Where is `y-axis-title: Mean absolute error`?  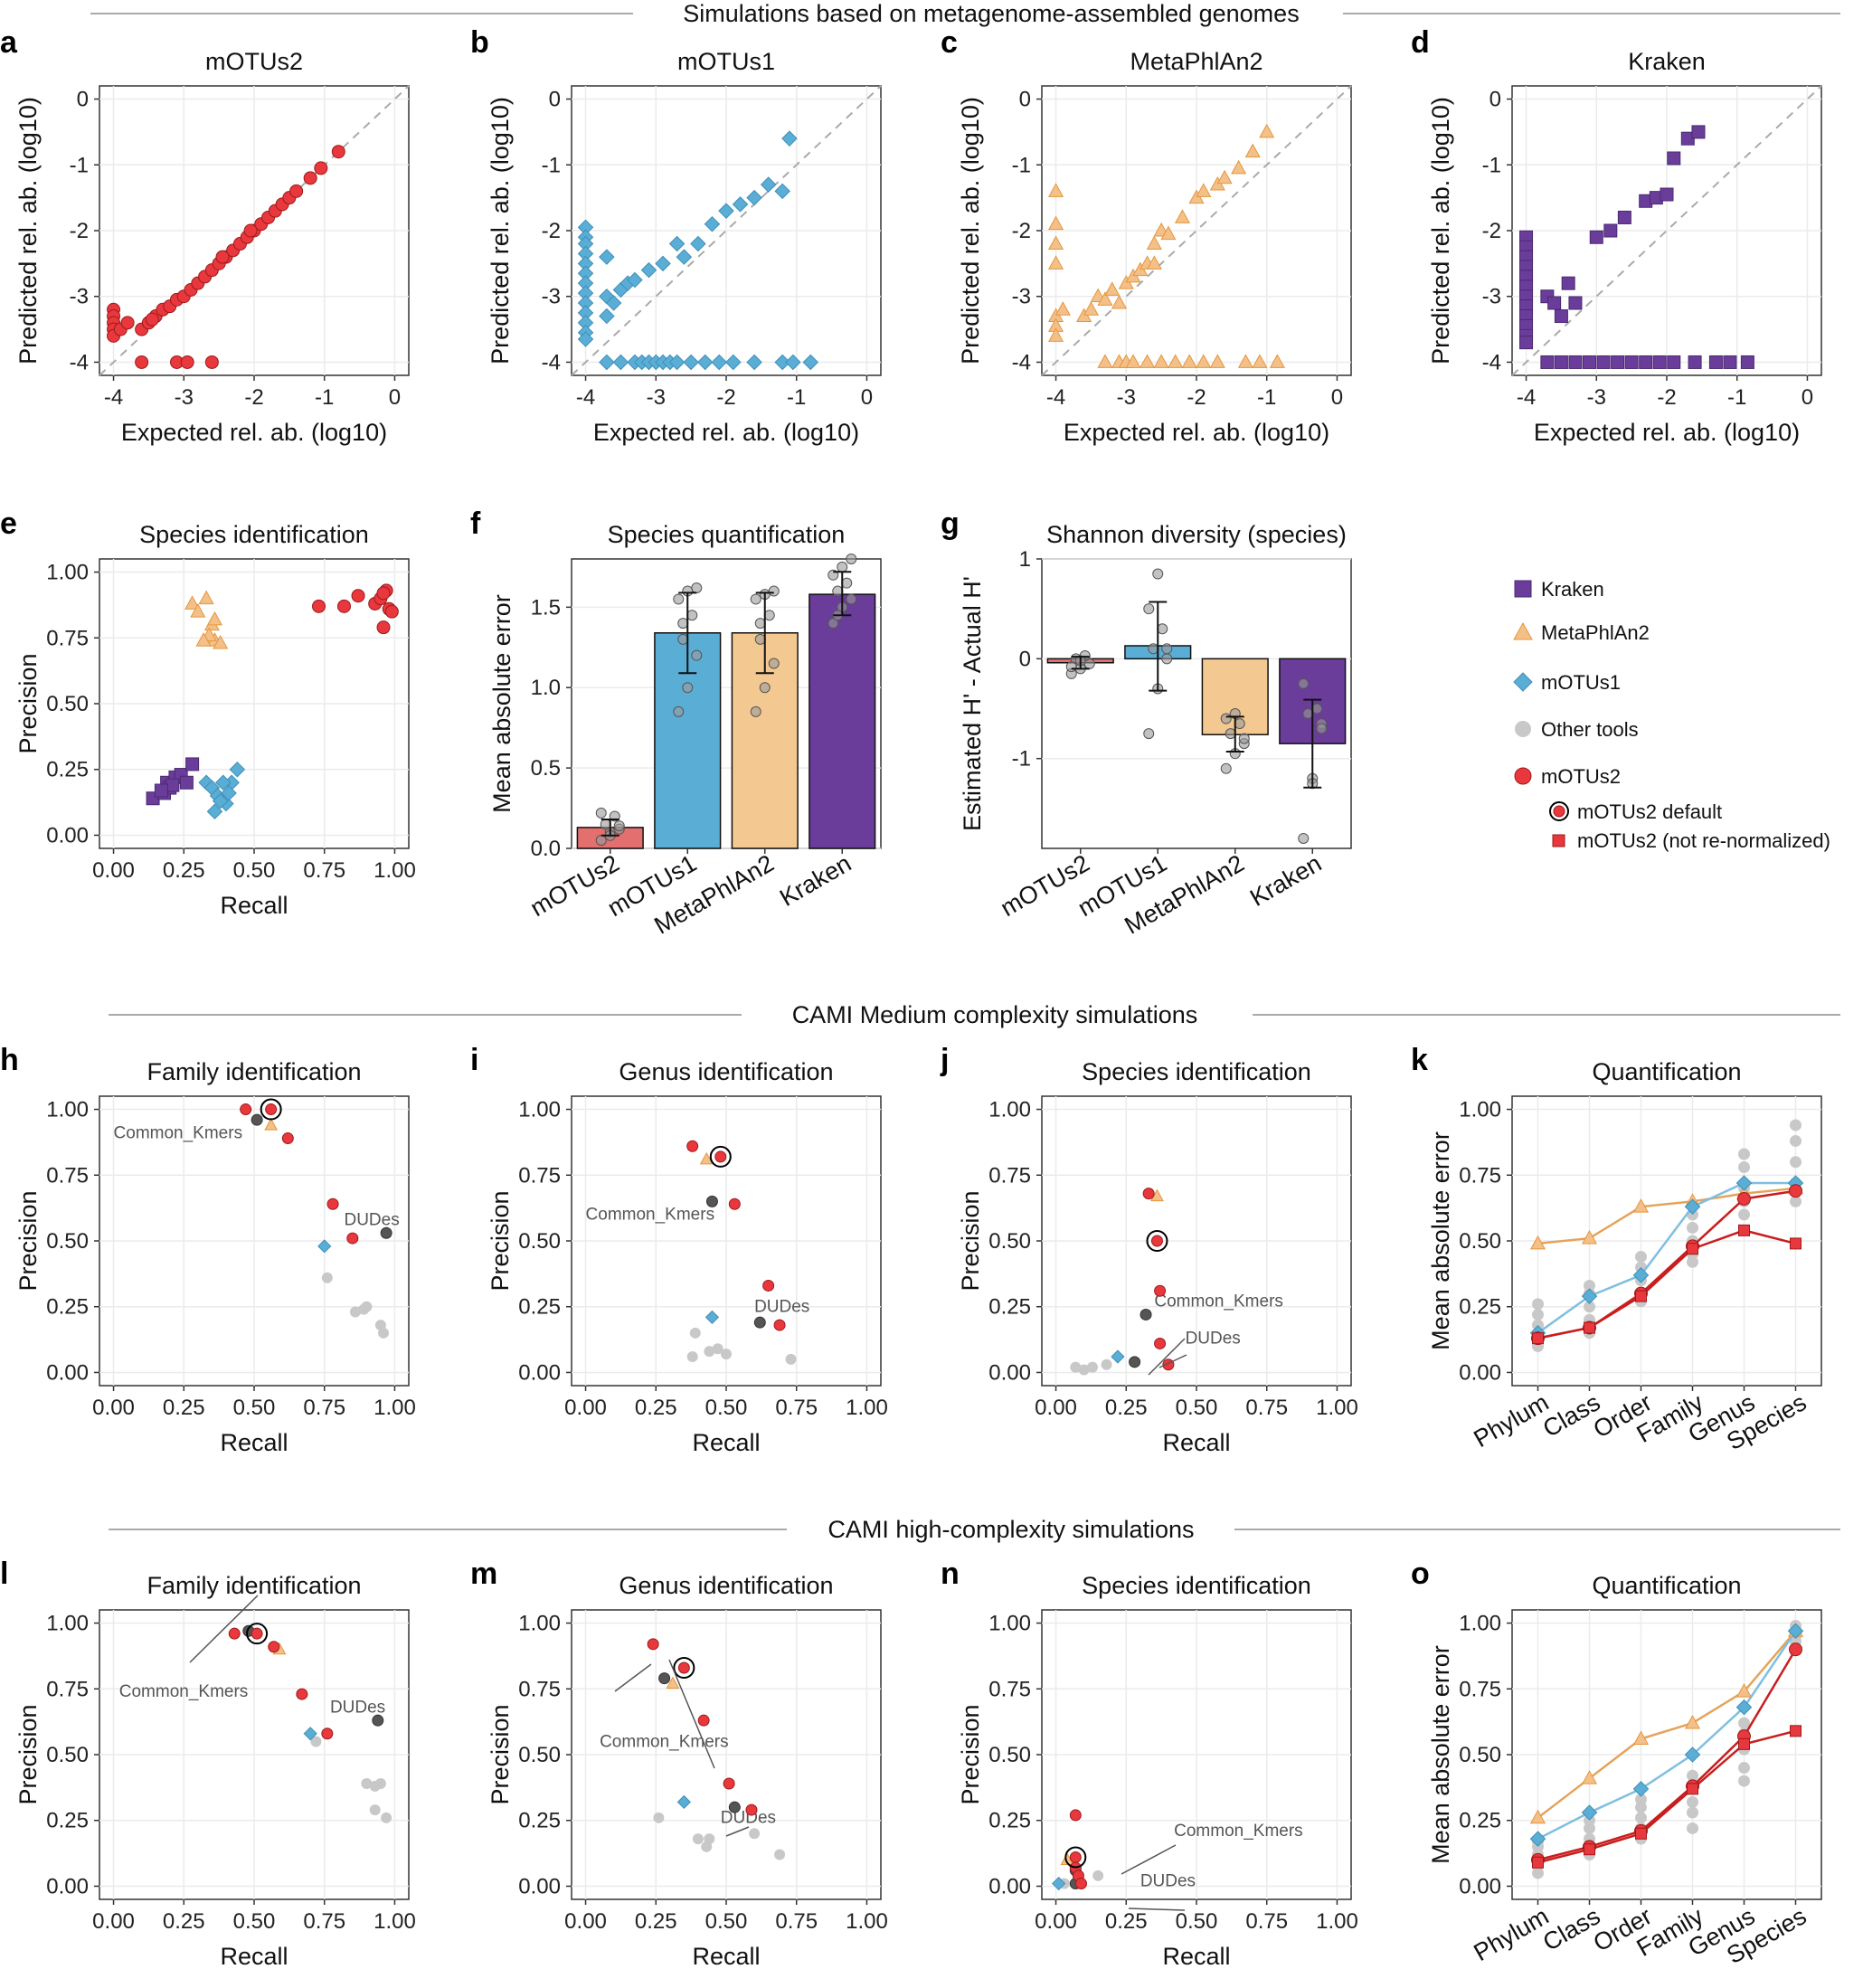 y-axis-title: Mean absolute error is located at coordinates (502, 704).